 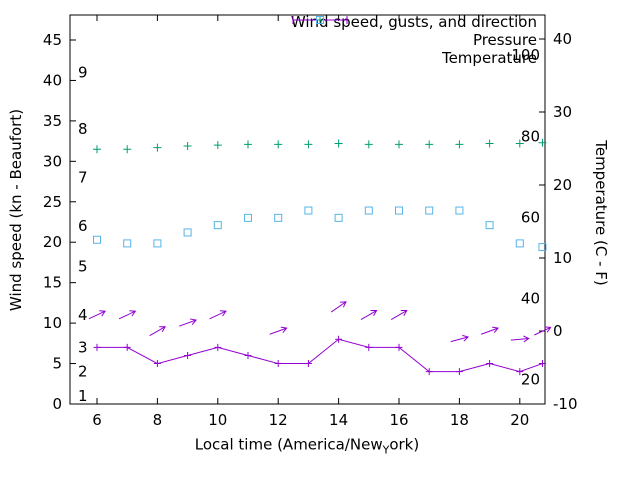 What do you see at coordinates (530, 217) in the screenshot?
I see `fahrenheit-label: 60` at bounding box center [530, 217].